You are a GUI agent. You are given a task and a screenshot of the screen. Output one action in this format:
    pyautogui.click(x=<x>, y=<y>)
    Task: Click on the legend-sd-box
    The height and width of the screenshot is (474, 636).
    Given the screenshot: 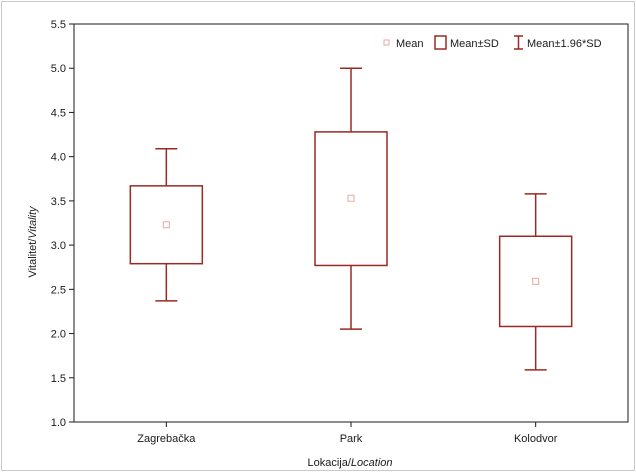 What is the action you would take?
    pyautogui.click(x=440, y=42)
    